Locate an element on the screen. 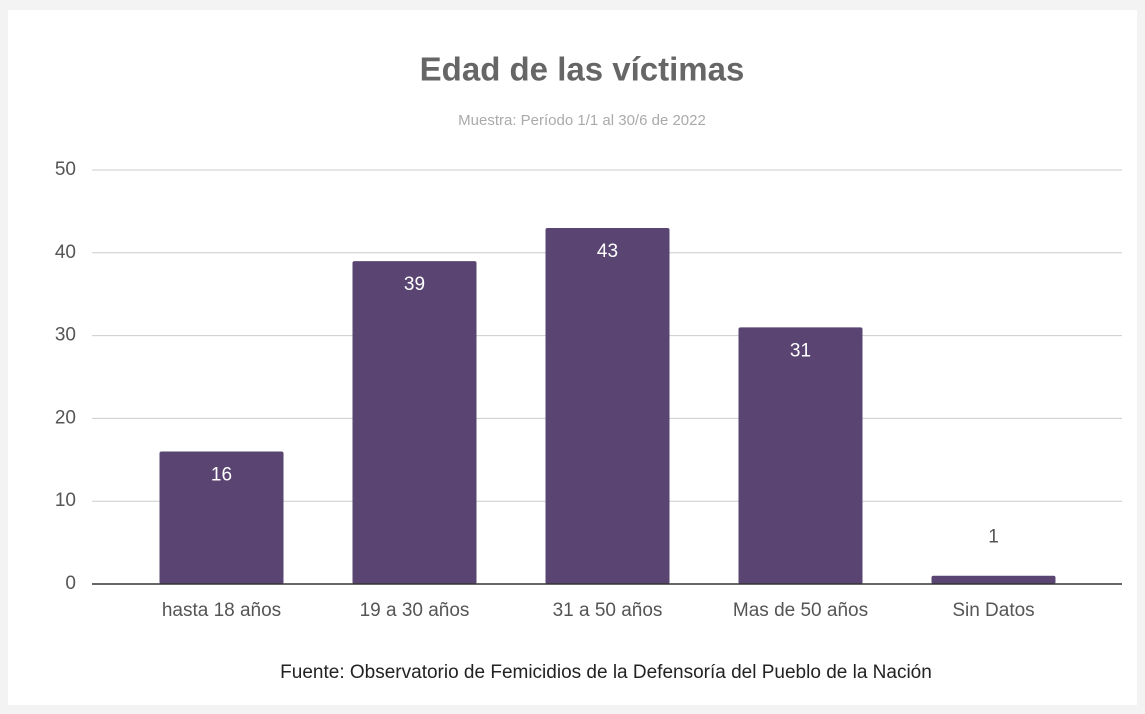 The width and height of the screenshot is (1145, 714). y-tick-label: 0 is located at coordinates (70, 583).